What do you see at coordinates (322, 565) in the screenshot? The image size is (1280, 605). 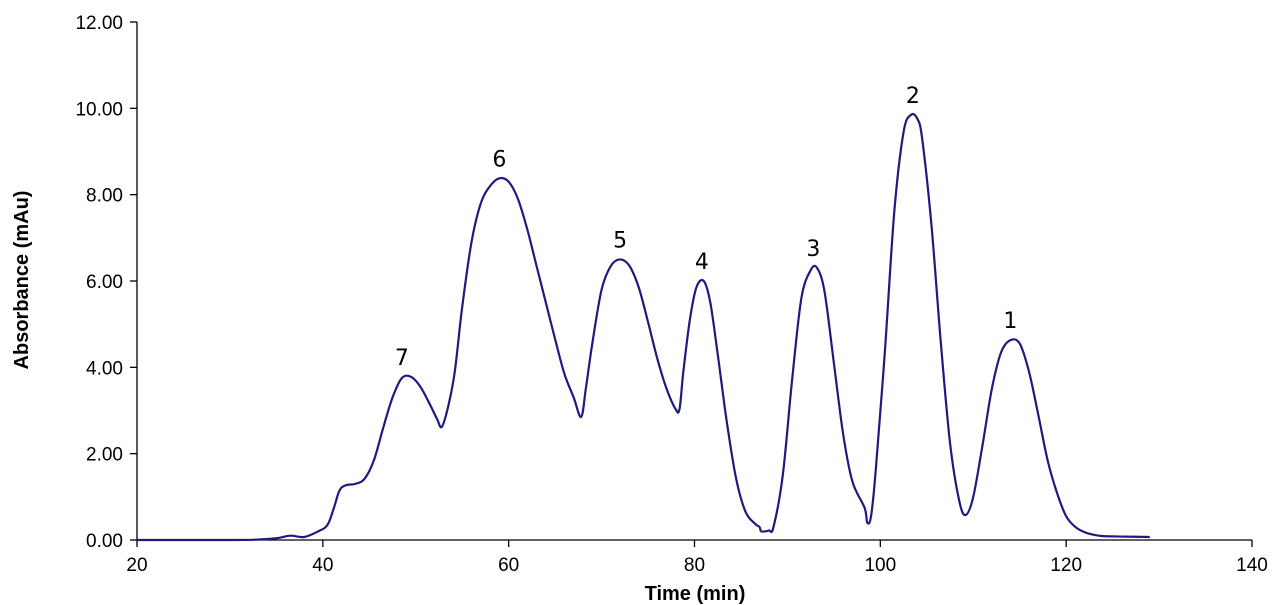 I see `x-tick-label: 40` at bounding box center [322, 565].